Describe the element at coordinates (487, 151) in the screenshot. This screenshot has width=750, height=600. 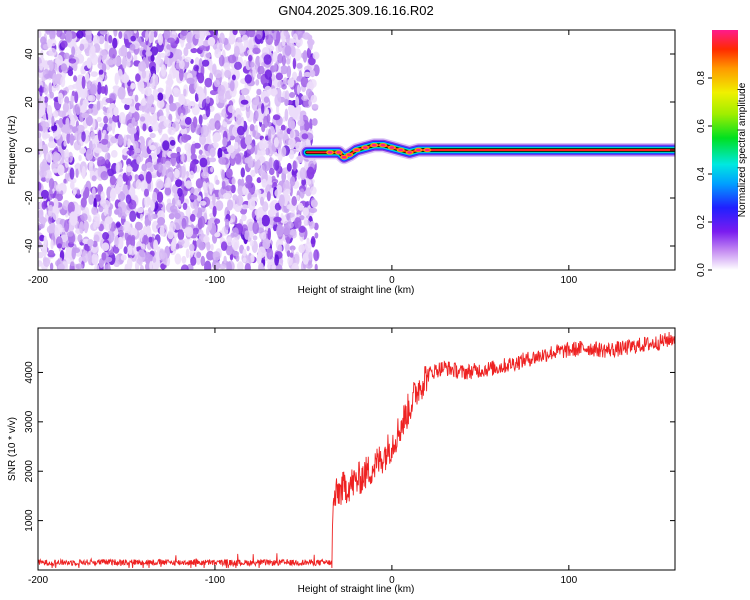
I see `signal-track` at that location.